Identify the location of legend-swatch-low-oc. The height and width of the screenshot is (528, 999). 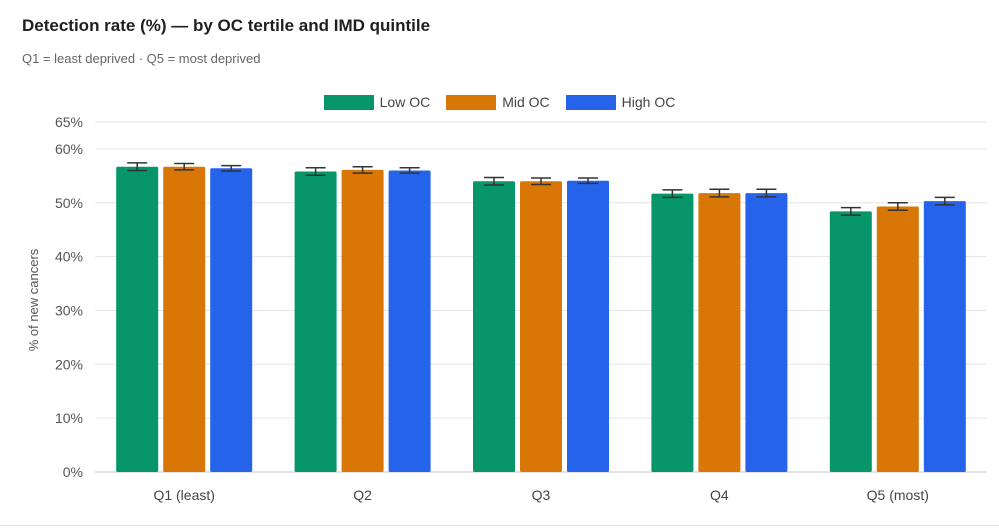
(348, 102).